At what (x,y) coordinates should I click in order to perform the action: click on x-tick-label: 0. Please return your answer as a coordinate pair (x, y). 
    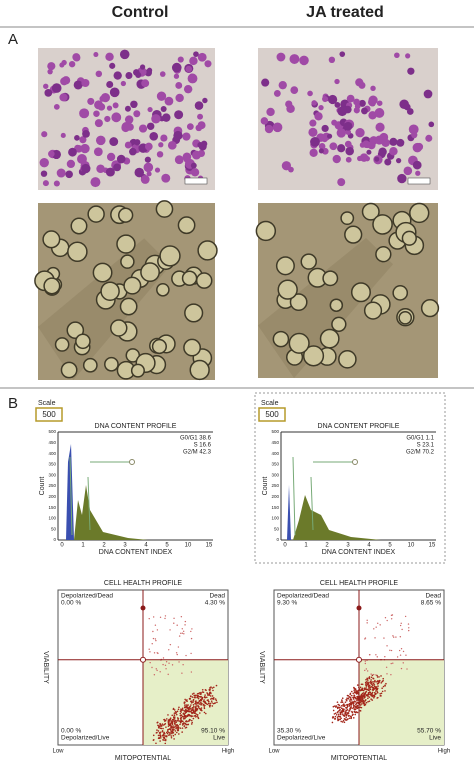
    Looking at the image, I should click on (285, 546).